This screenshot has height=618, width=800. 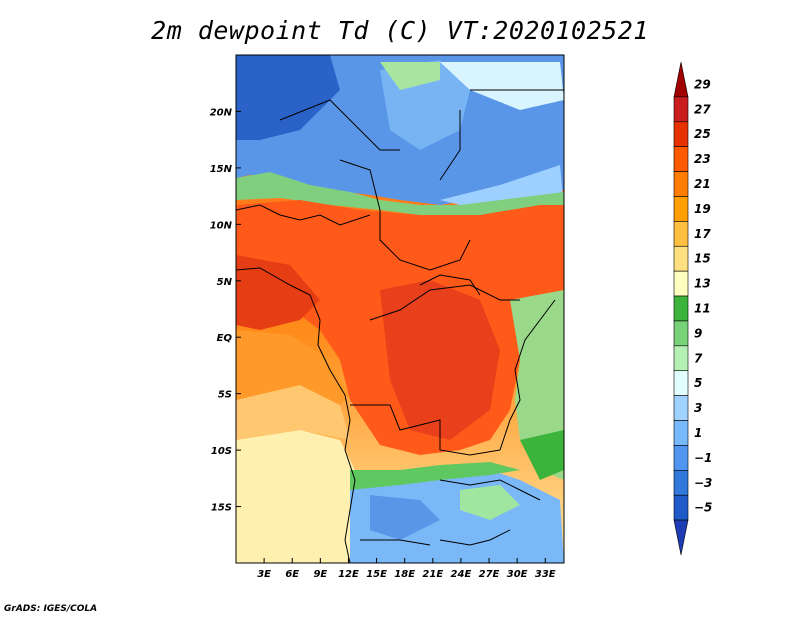 What do you see at coordinates (400, 30) in the screenshot?
I see `map-title: 2m dewpoint Td (C) VT:2020102521` at bounding box center [400, 30].